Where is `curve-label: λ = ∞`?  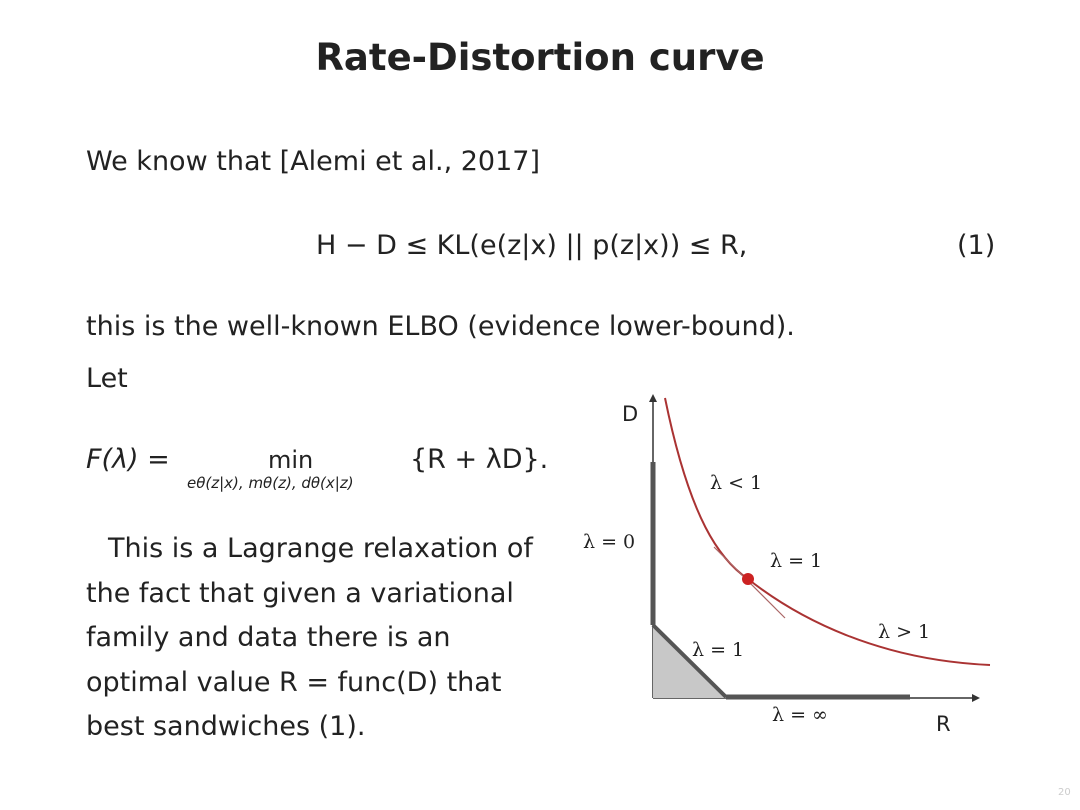 curve-label: λ = ∞ is located at coordinates (800, 715).